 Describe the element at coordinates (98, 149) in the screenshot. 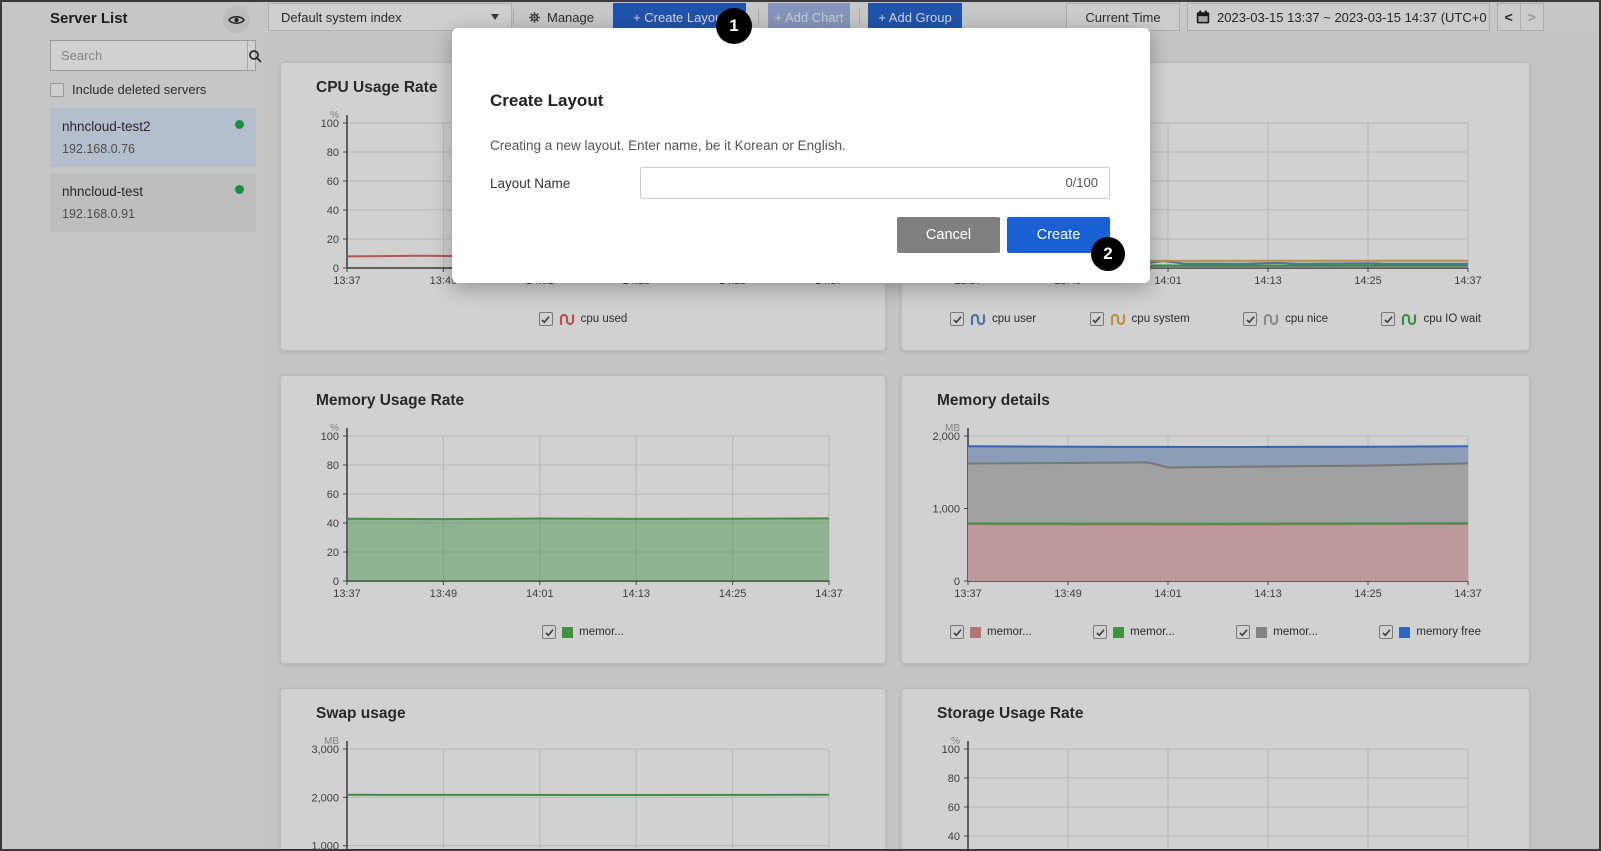

I see `server-ip: 192.168.0.76` at that location.